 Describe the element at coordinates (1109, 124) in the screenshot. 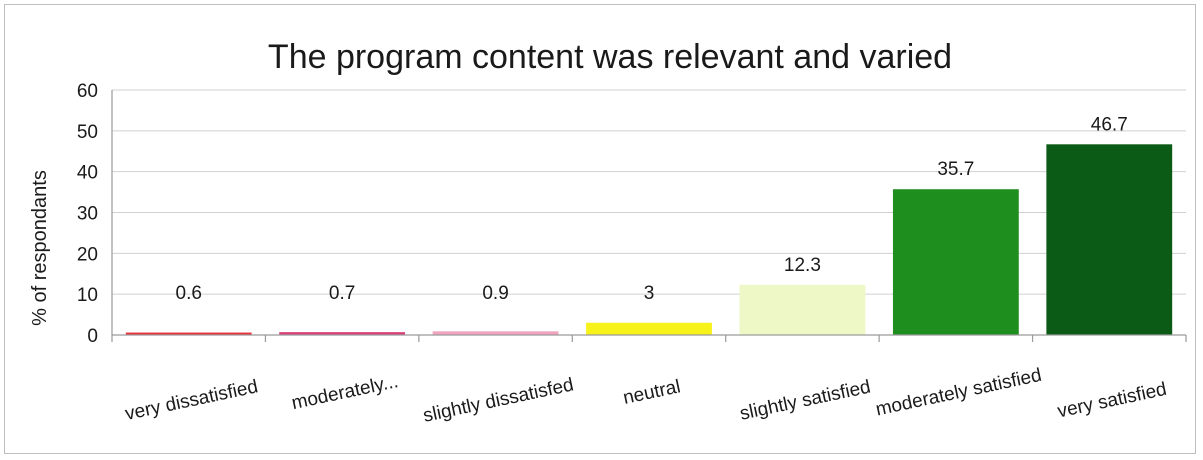

I see `data-label: 46.7` at that location.